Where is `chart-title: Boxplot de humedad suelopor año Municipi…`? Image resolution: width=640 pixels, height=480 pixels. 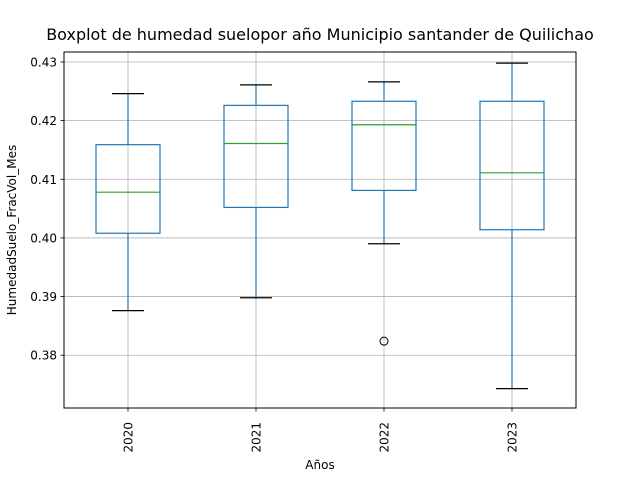 chart-title: Boxplot de humedad suelopor año Municipi… is located at coordinates (320, 34).